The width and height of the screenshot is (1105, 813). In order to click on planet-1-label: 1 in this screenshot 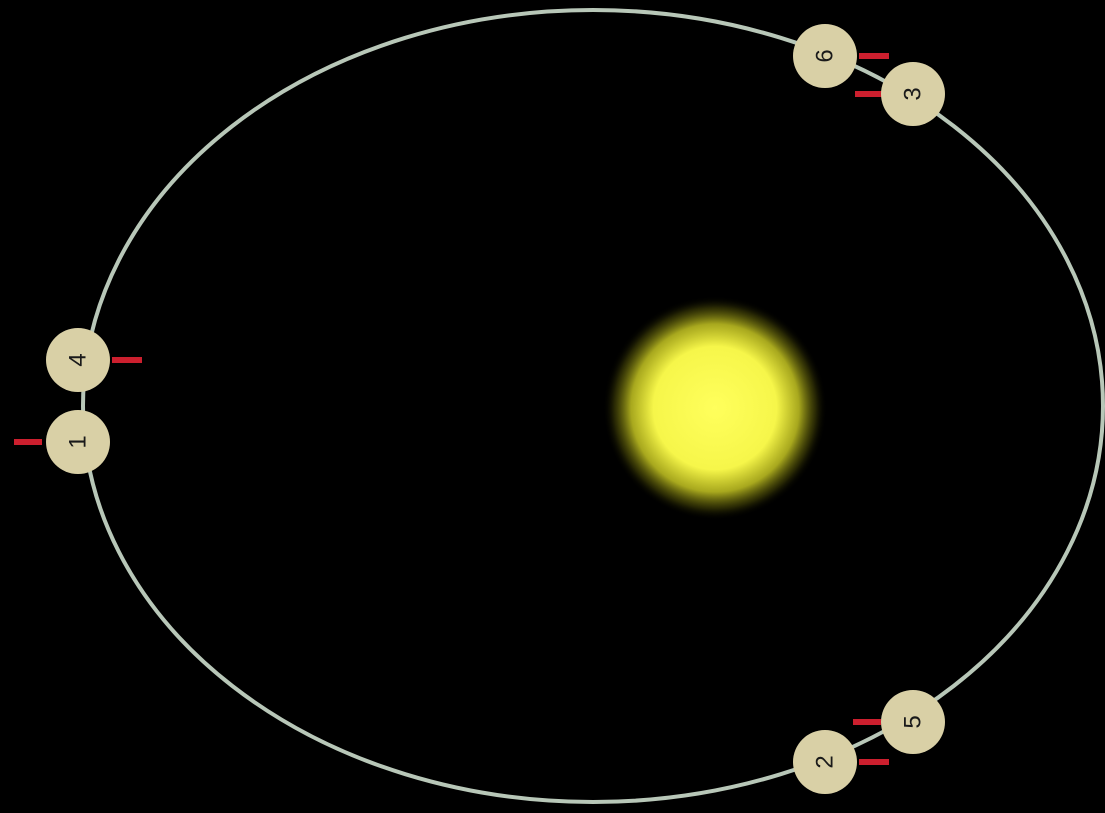, I will do `click(78, 441)`.